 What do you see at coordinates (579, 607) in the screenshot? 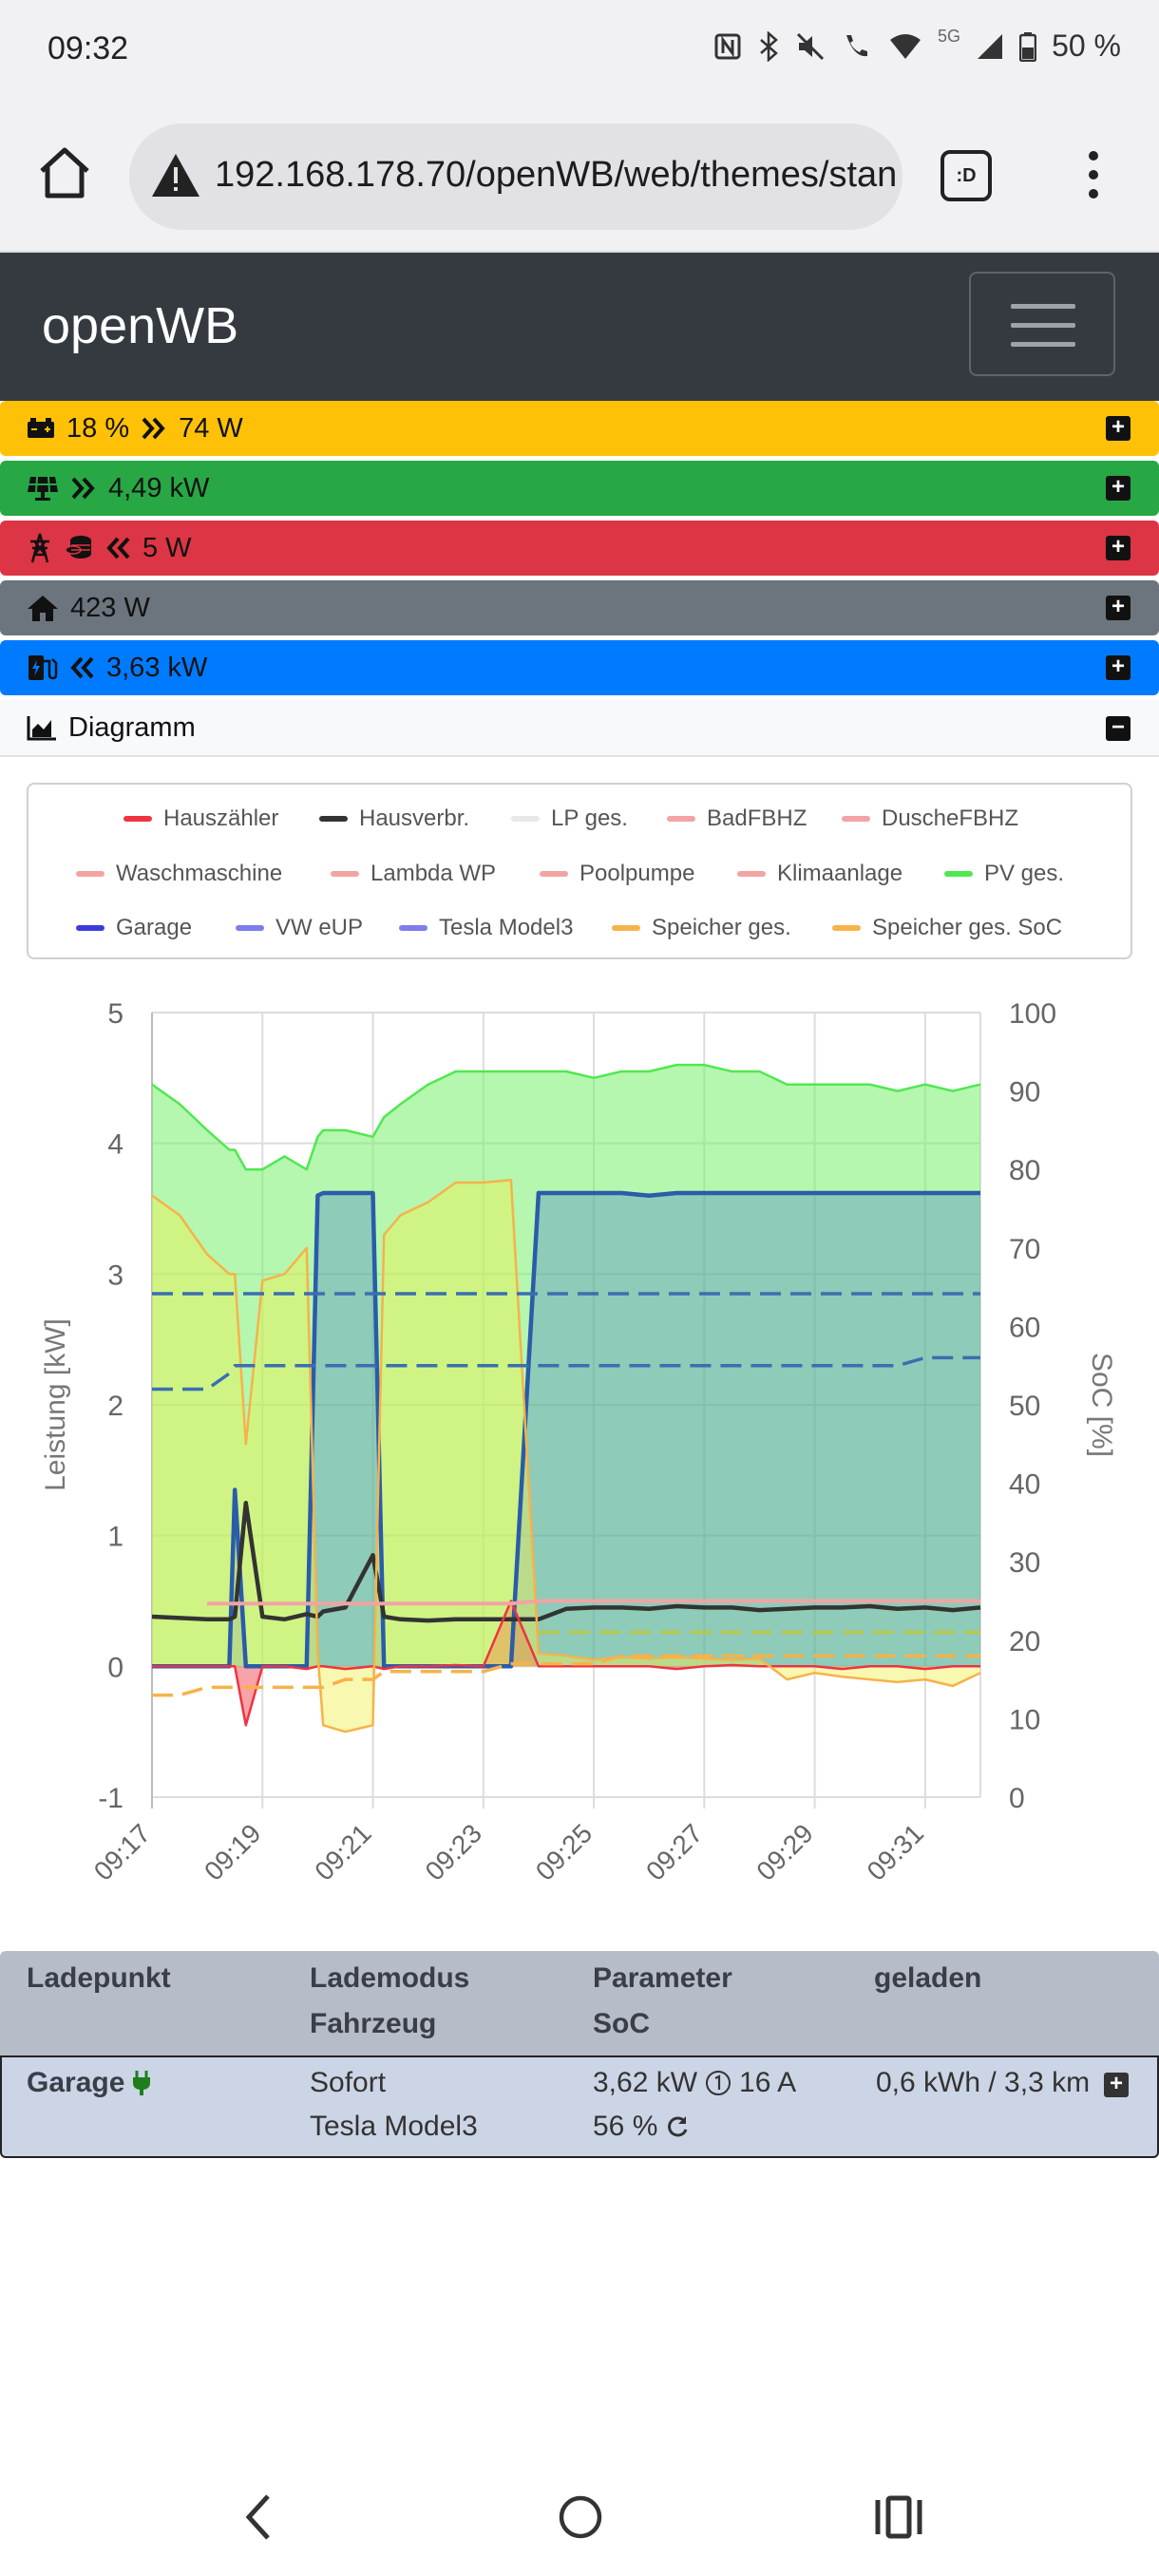
I see `house-row: 423 W +` at bounding box center [579, 607].